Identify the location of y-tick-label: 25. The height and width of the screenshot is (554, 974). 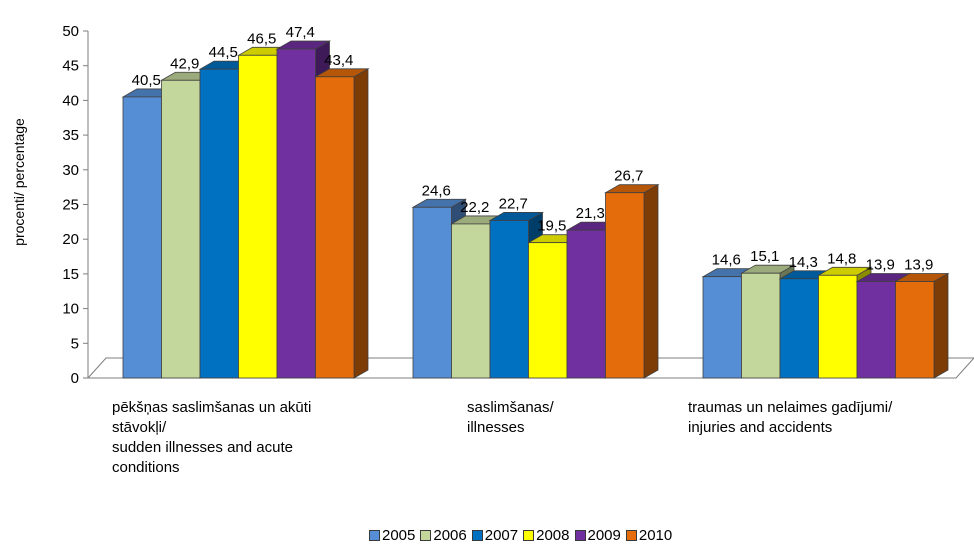
(70, 205).